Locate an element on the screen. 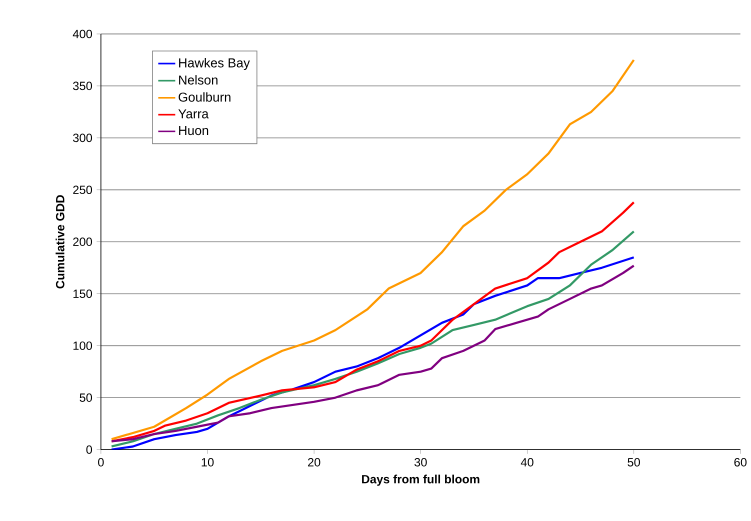  x-tick-label: 40 is located at coordinates (527, 462).